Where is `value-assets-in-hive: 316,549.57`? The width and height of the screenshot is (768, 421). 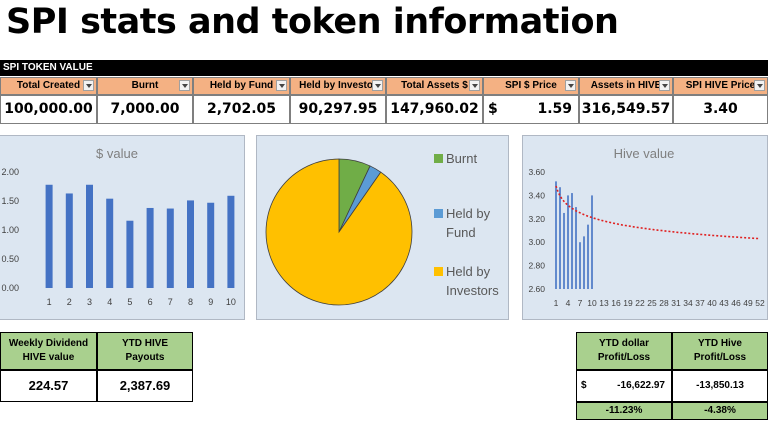
value-assets-in-hive: 316,549.57 is located at coordinates (626, 109).